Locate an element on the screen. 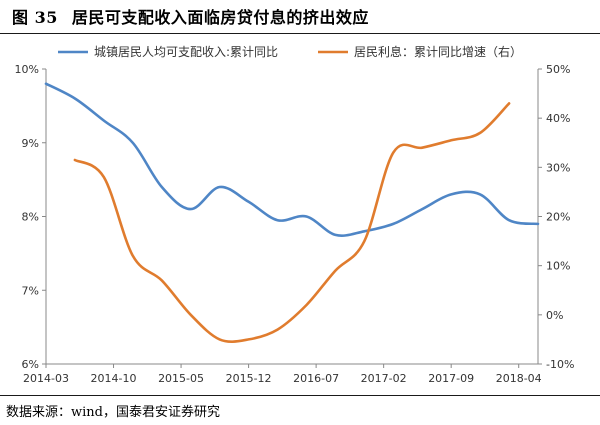 The height and width of the screenshot is (425, 600). y-left-tick-label: 8% is located at coordinates (30, 217).